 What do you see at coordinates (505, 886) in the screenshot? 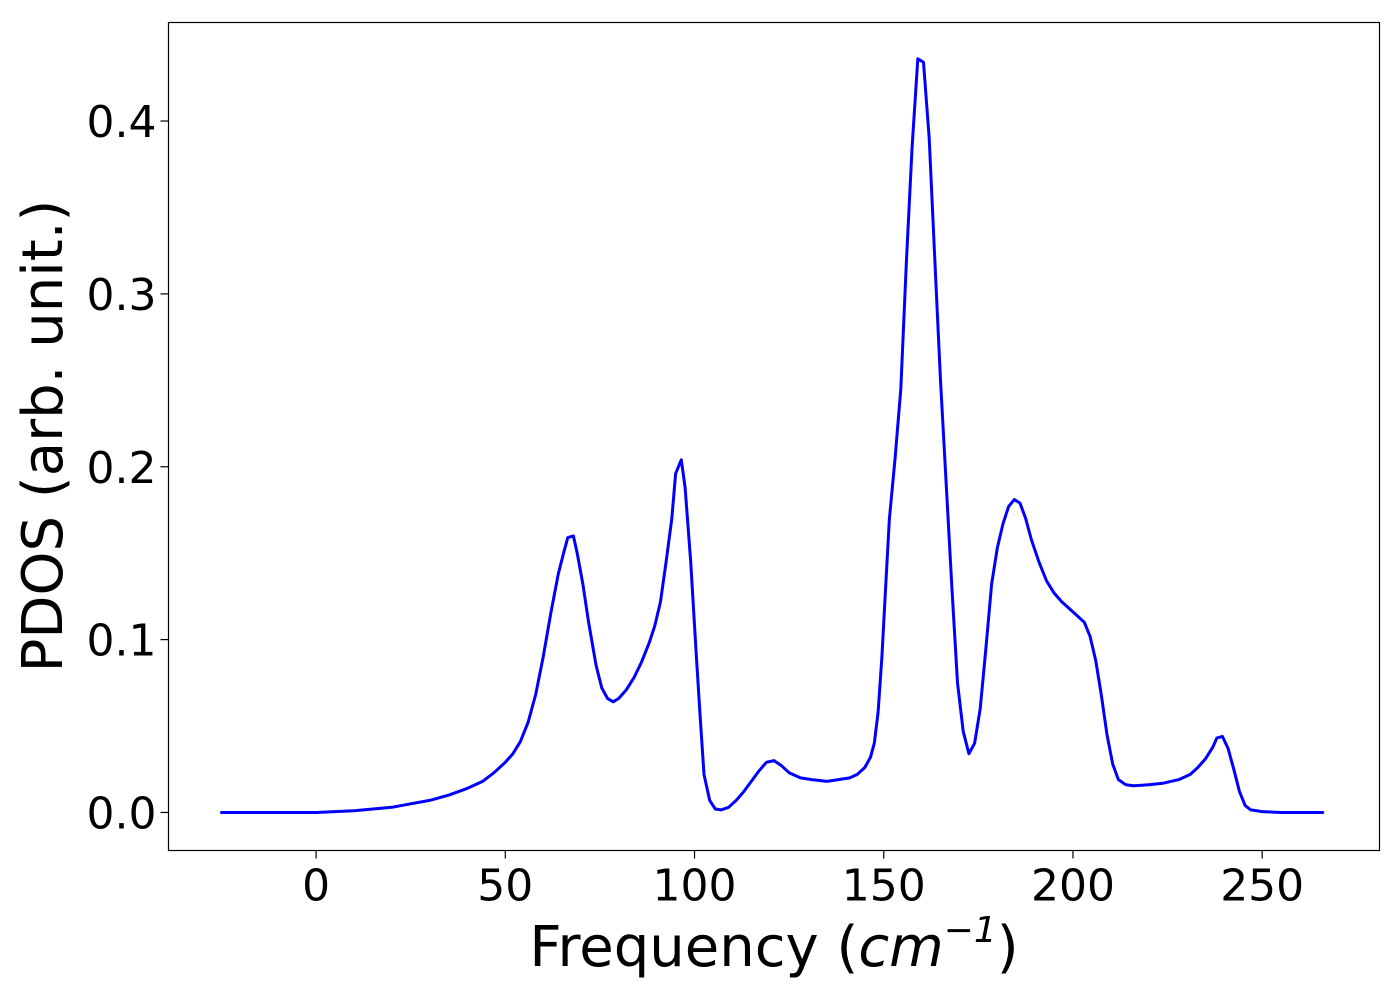
I see `x-tick-label: 50` at bounding box center [505, 886].